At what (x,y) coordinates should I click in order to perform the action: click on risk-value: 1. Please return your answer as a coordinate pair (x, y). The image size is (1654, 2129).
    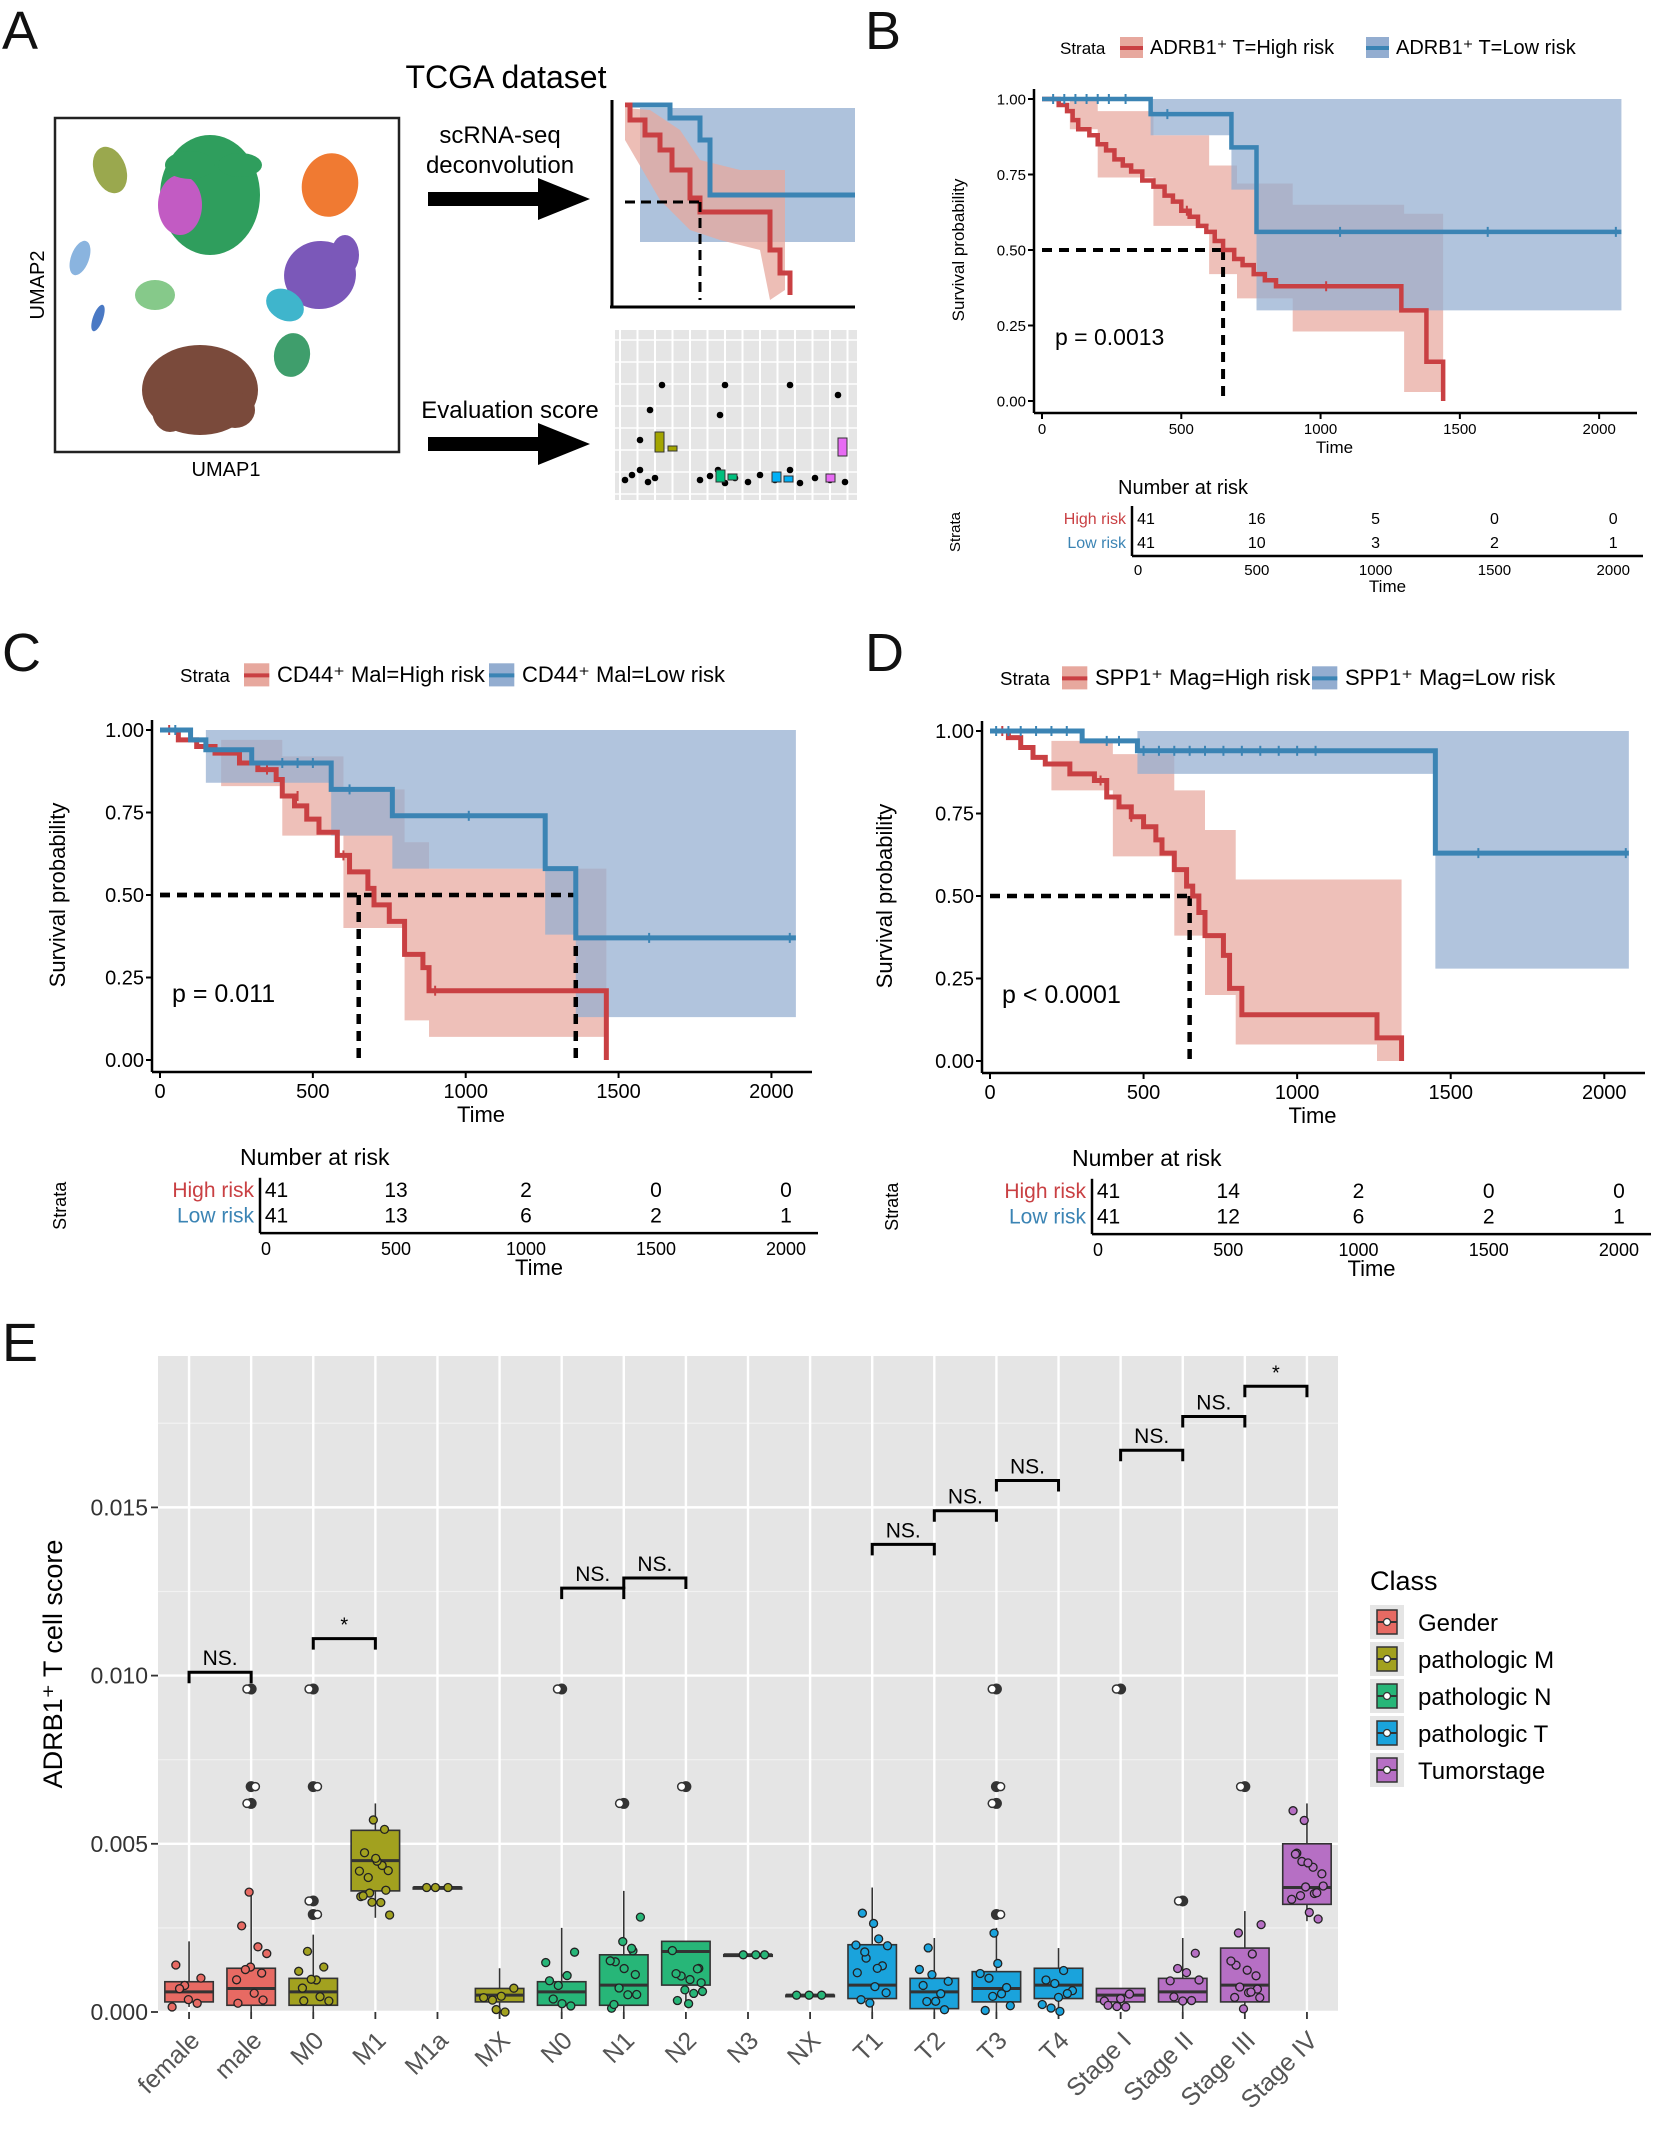
    Looking at the image, I should click on (786, 1216).